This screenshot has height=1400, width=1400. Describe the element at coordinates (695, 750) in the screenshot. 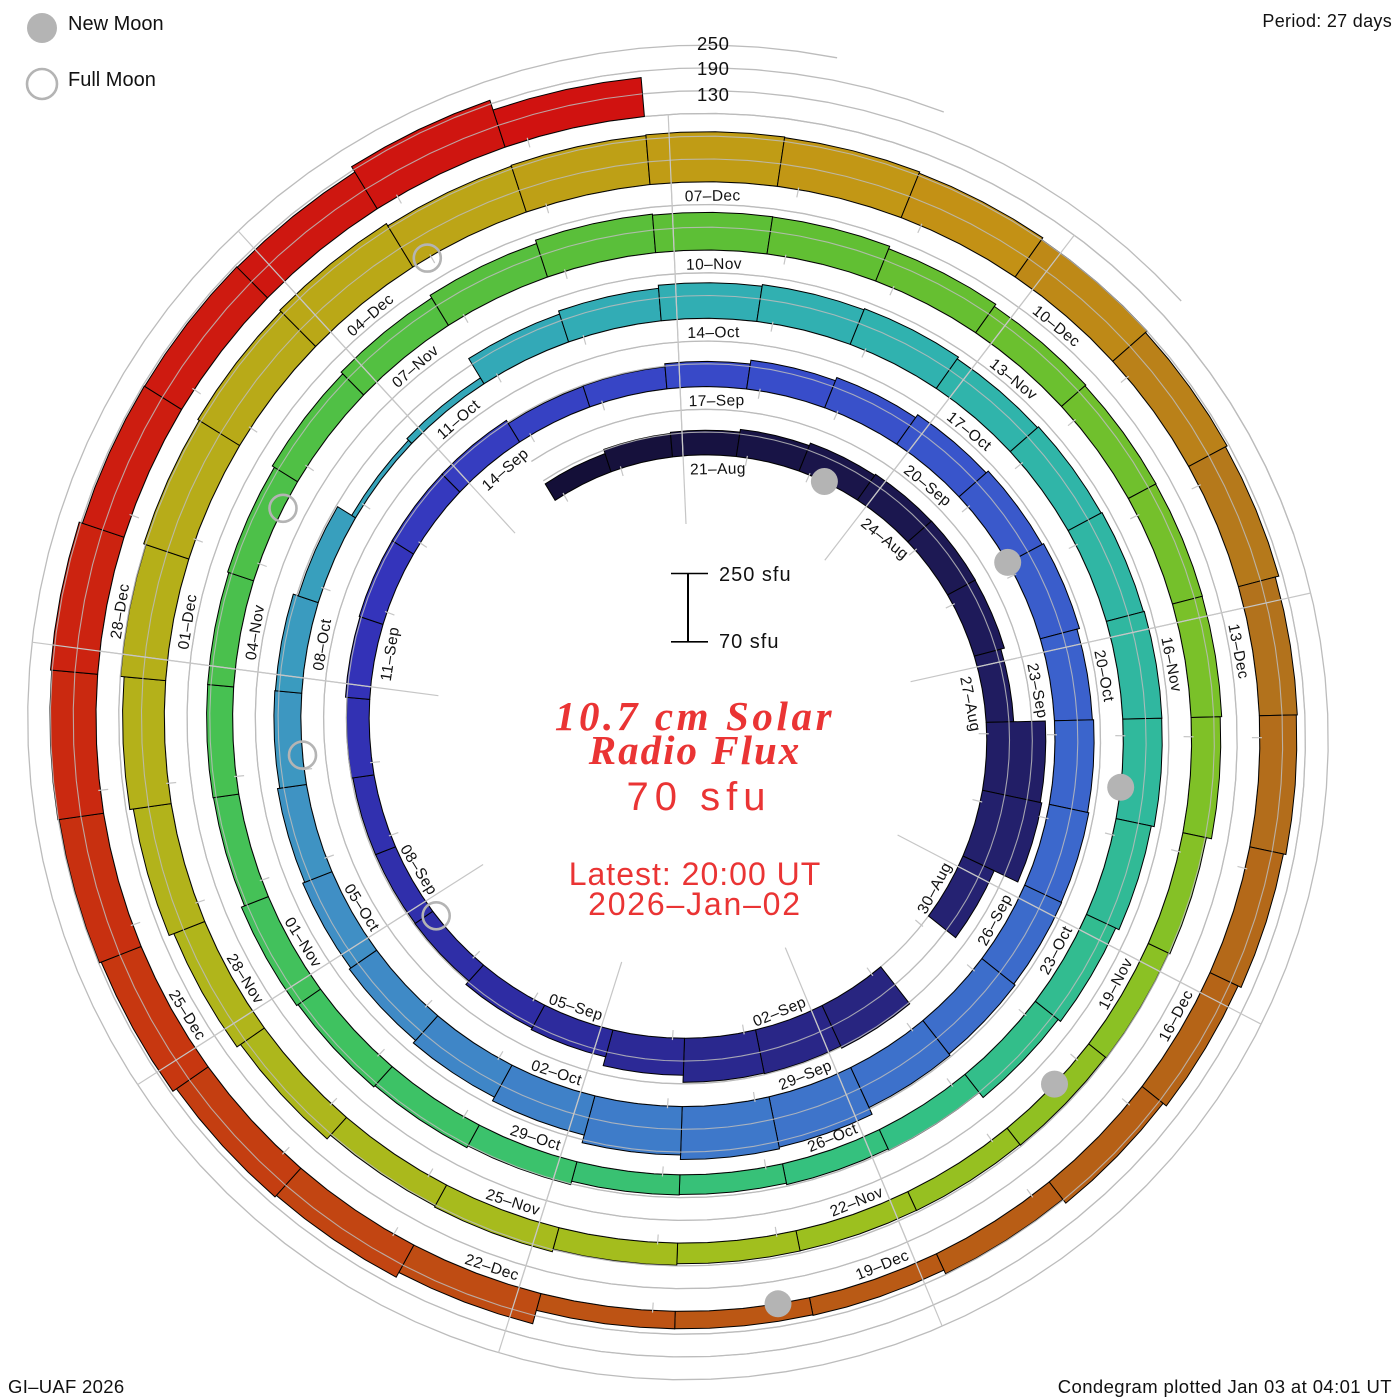

I see `svg-text: Radio Flux` at that location.